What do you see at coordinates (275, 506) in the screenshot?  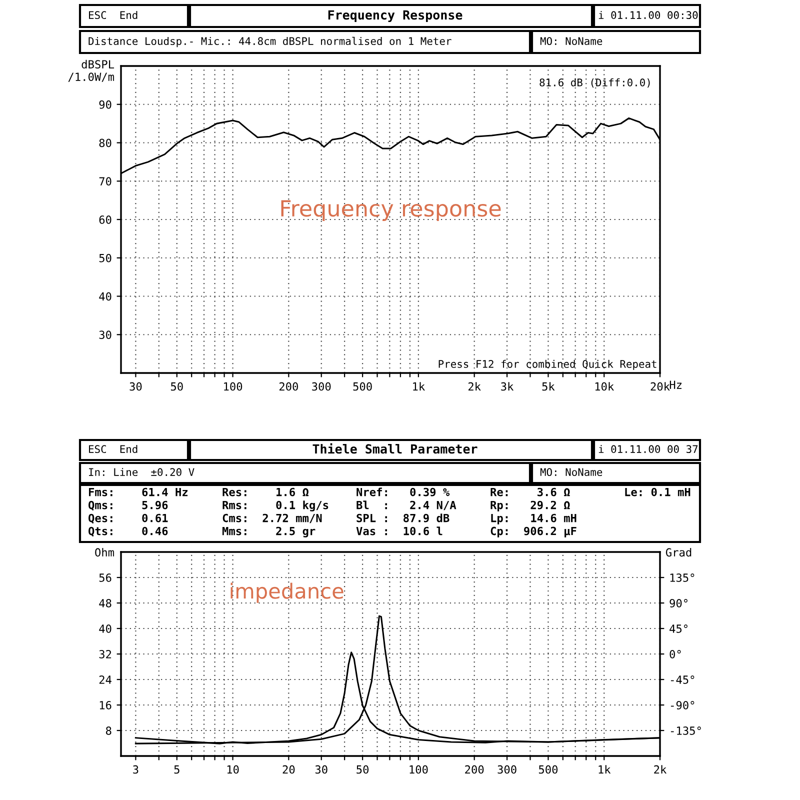 I see `text: Rms: 0.1 kg/s` at bounding box center [275, 506].